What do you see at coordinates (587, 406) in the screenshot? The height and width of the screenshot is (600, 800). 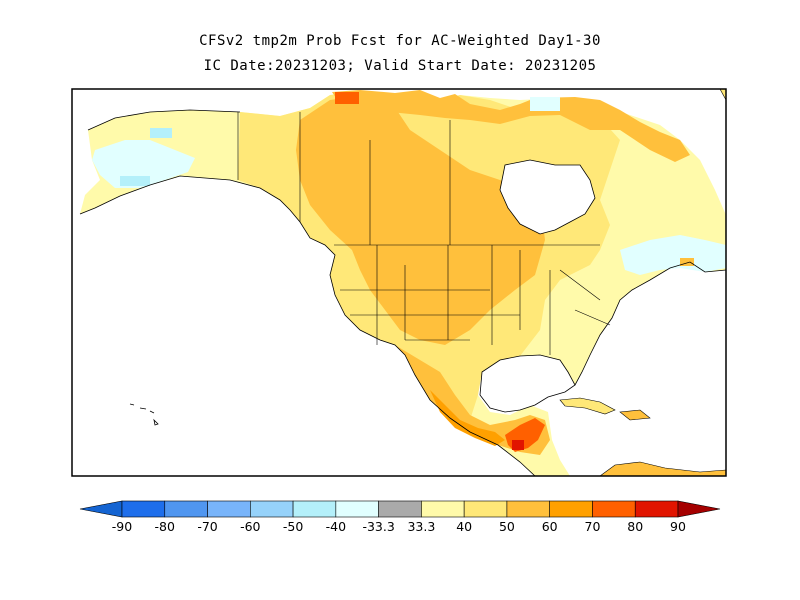 I see `cuba` at bounding box center [587, 406].